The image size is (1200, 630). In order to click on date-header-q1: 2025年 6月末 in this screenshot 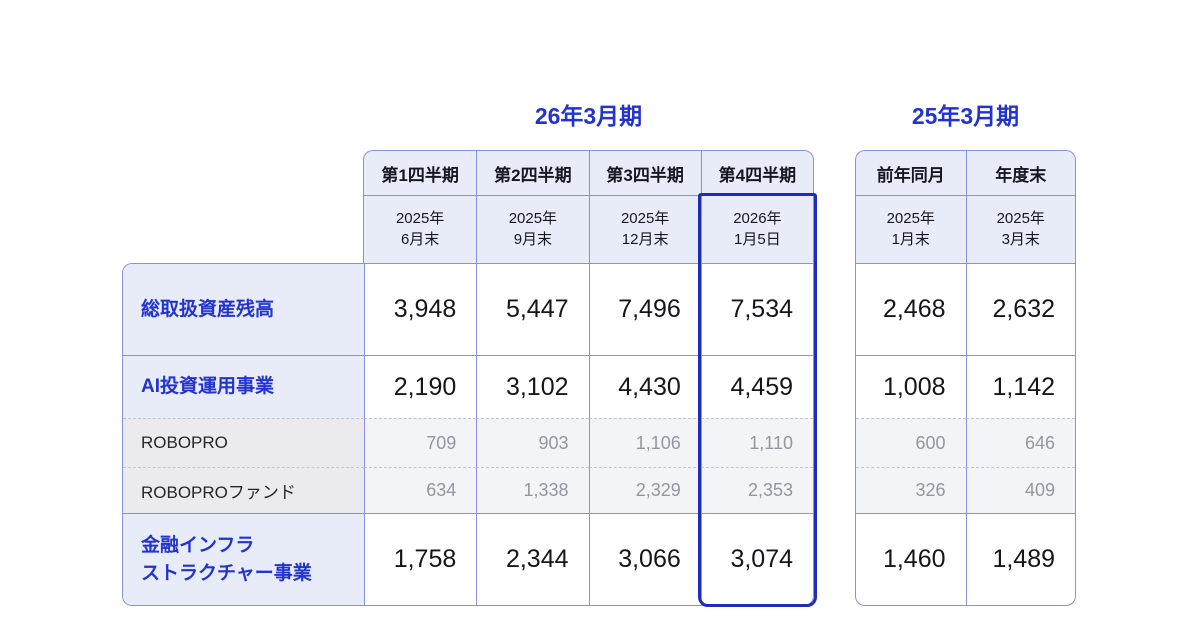, I will do `click(420, 229)`.